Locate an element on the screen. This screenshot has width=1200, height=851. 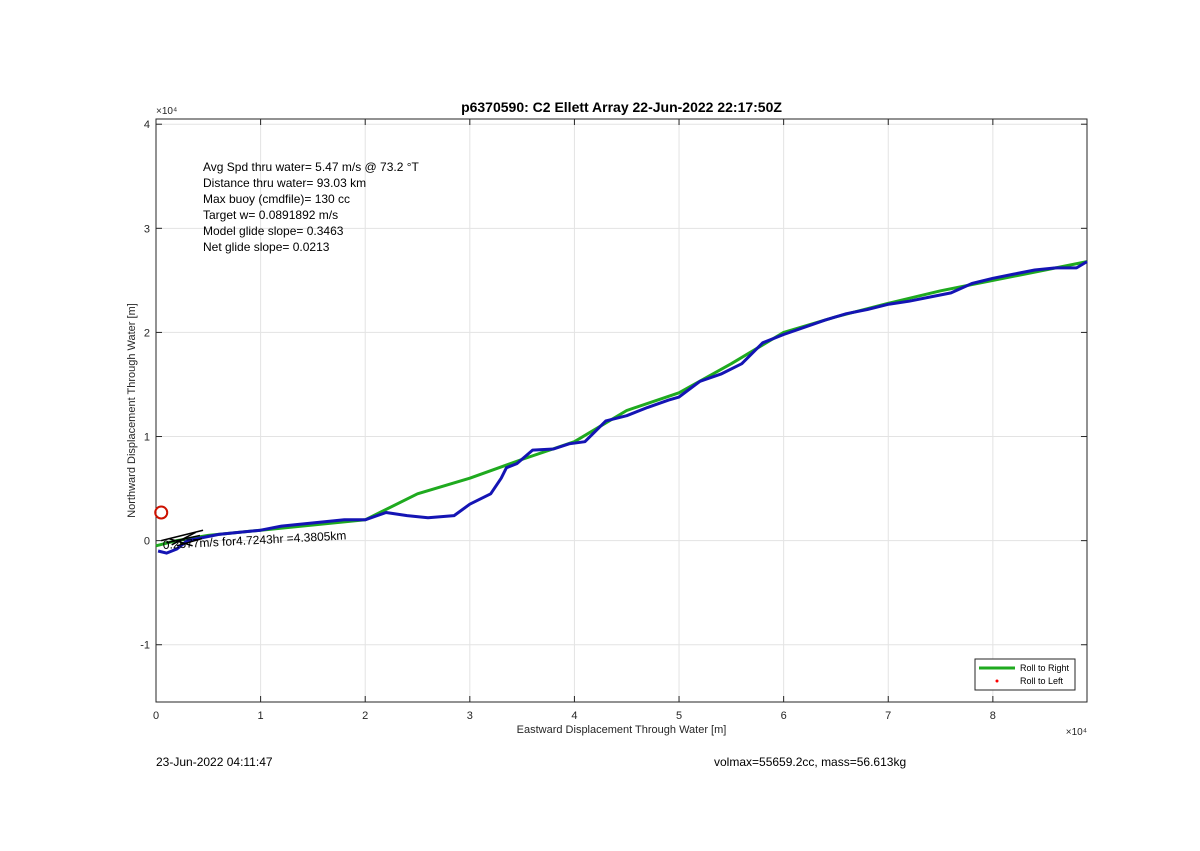
y-tick-label: 4 is located at coordinates (147, 125).